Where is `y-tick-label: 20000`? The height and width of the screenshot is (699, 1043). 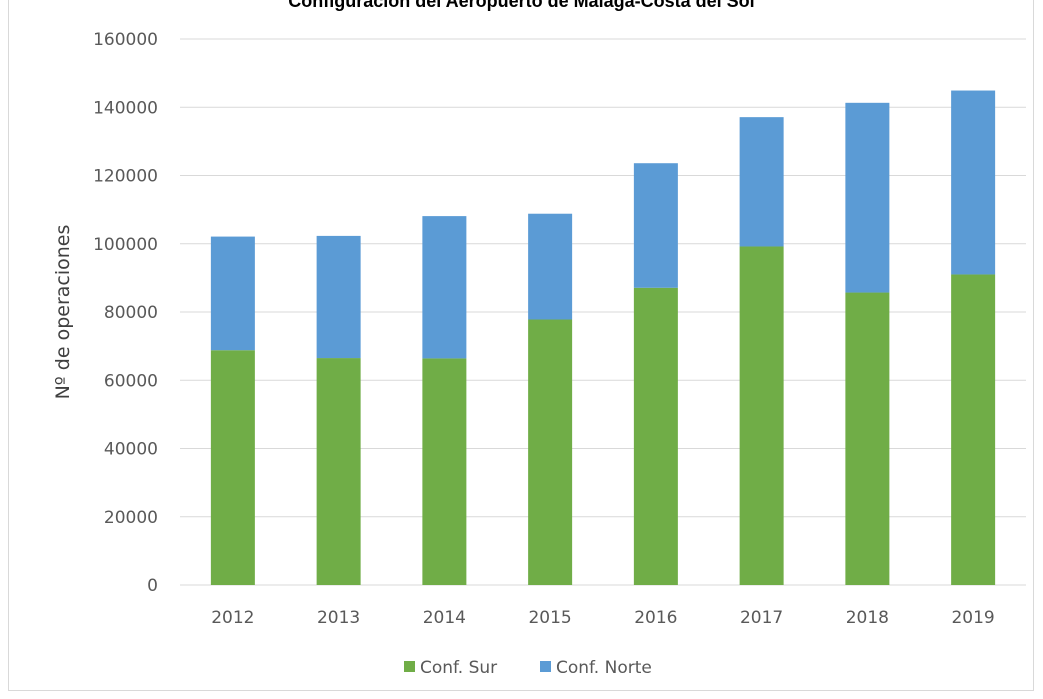 y-tick-label: 20000 is located at coordinates (131, 518).